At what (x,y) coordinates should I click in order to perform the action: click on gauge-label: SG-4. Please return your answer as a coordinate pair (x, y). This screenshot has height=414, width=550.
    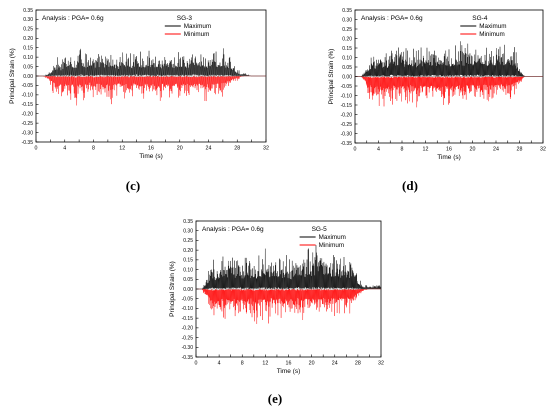
    Looking at the image, I should click on (480, 18).